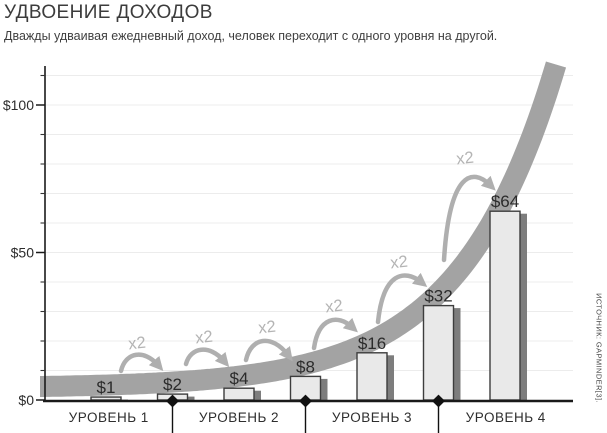 Image resolution: width=607 pixels, height=433 pixels. What do you see at coordinates (108, 12) in the screenshot?
I see `chart-title: УДВОЕНИЕ ДОХОДОВ` at bounding box center [108, 12].